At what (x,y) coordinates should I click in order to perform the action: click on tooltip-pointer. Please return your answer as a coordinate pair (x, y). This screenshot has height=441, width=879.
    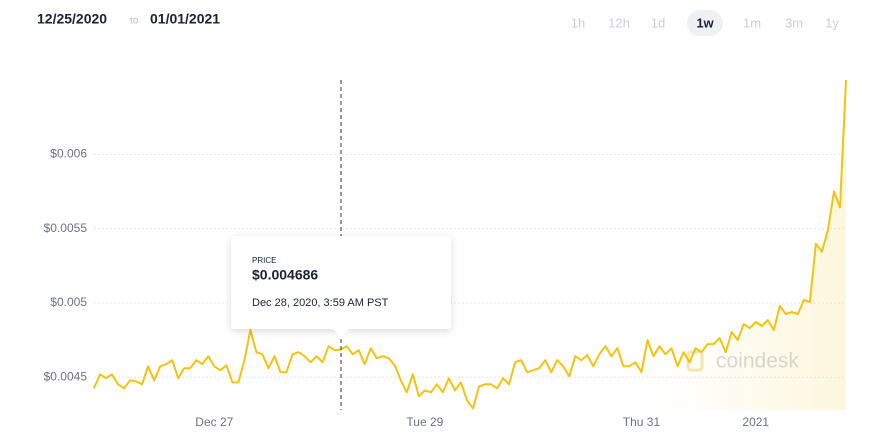
    Looking at the image, I should click on (341, 333).